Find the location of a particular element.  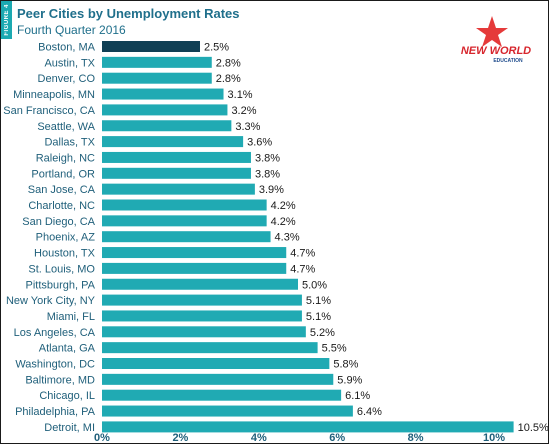

value-label: 5.8% is located at coordinates (345, 365).